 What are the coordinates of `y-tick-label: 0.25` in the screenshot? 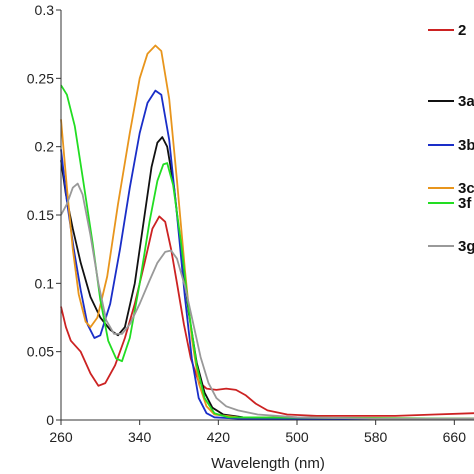 It's located at (40, 78).